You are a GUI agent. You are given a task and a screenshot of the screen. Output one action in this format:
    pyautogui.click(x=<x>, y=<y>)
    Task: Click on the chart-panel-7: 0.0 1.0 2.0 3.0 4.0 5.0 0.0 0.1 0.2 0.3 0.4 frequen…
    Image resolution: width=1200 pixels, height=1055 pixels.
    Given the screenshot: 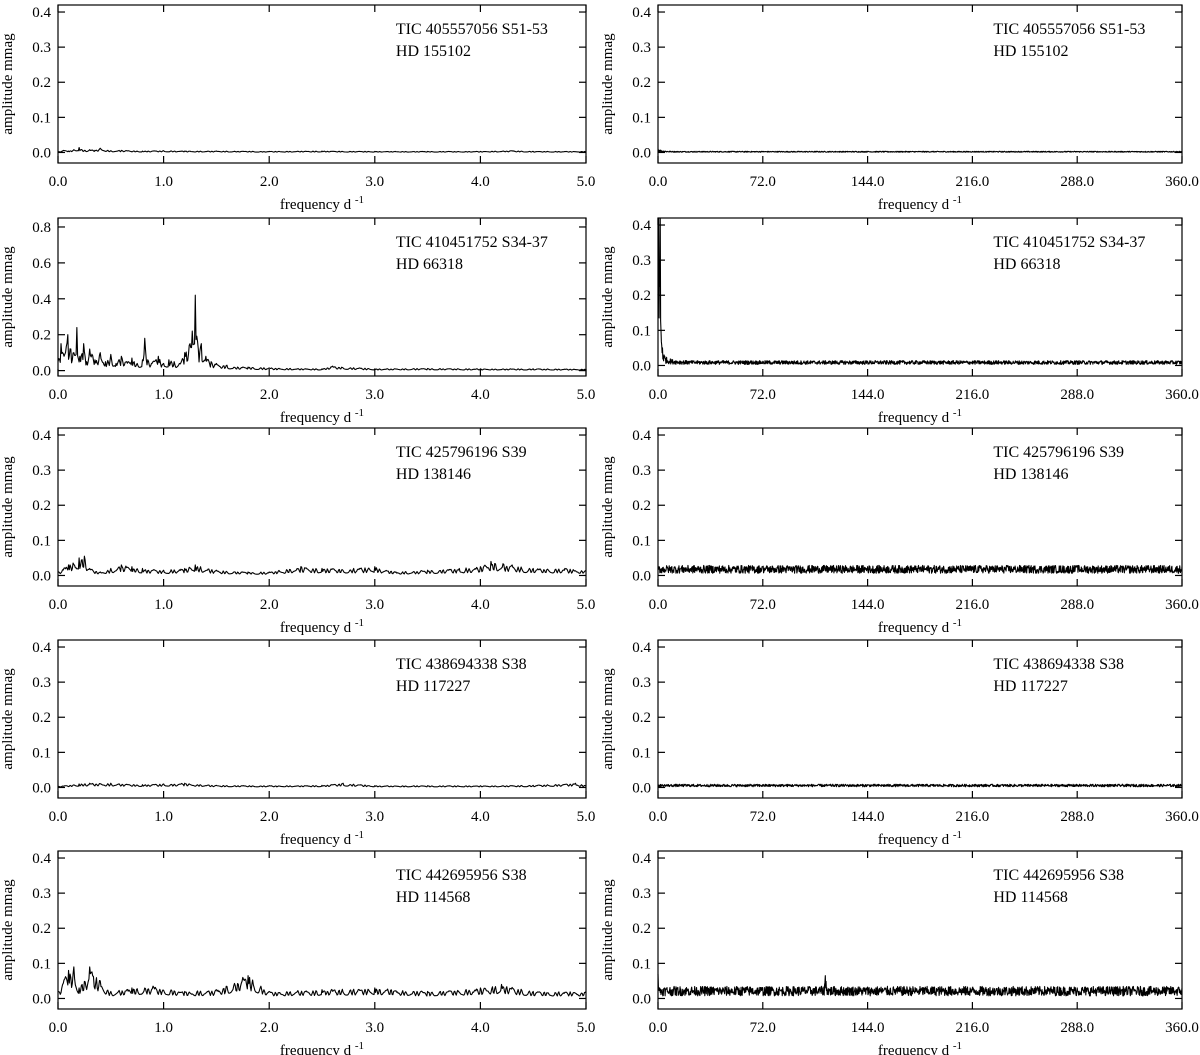 What is the action you would take?
    pyautogui.click(x=297, y=743)
    